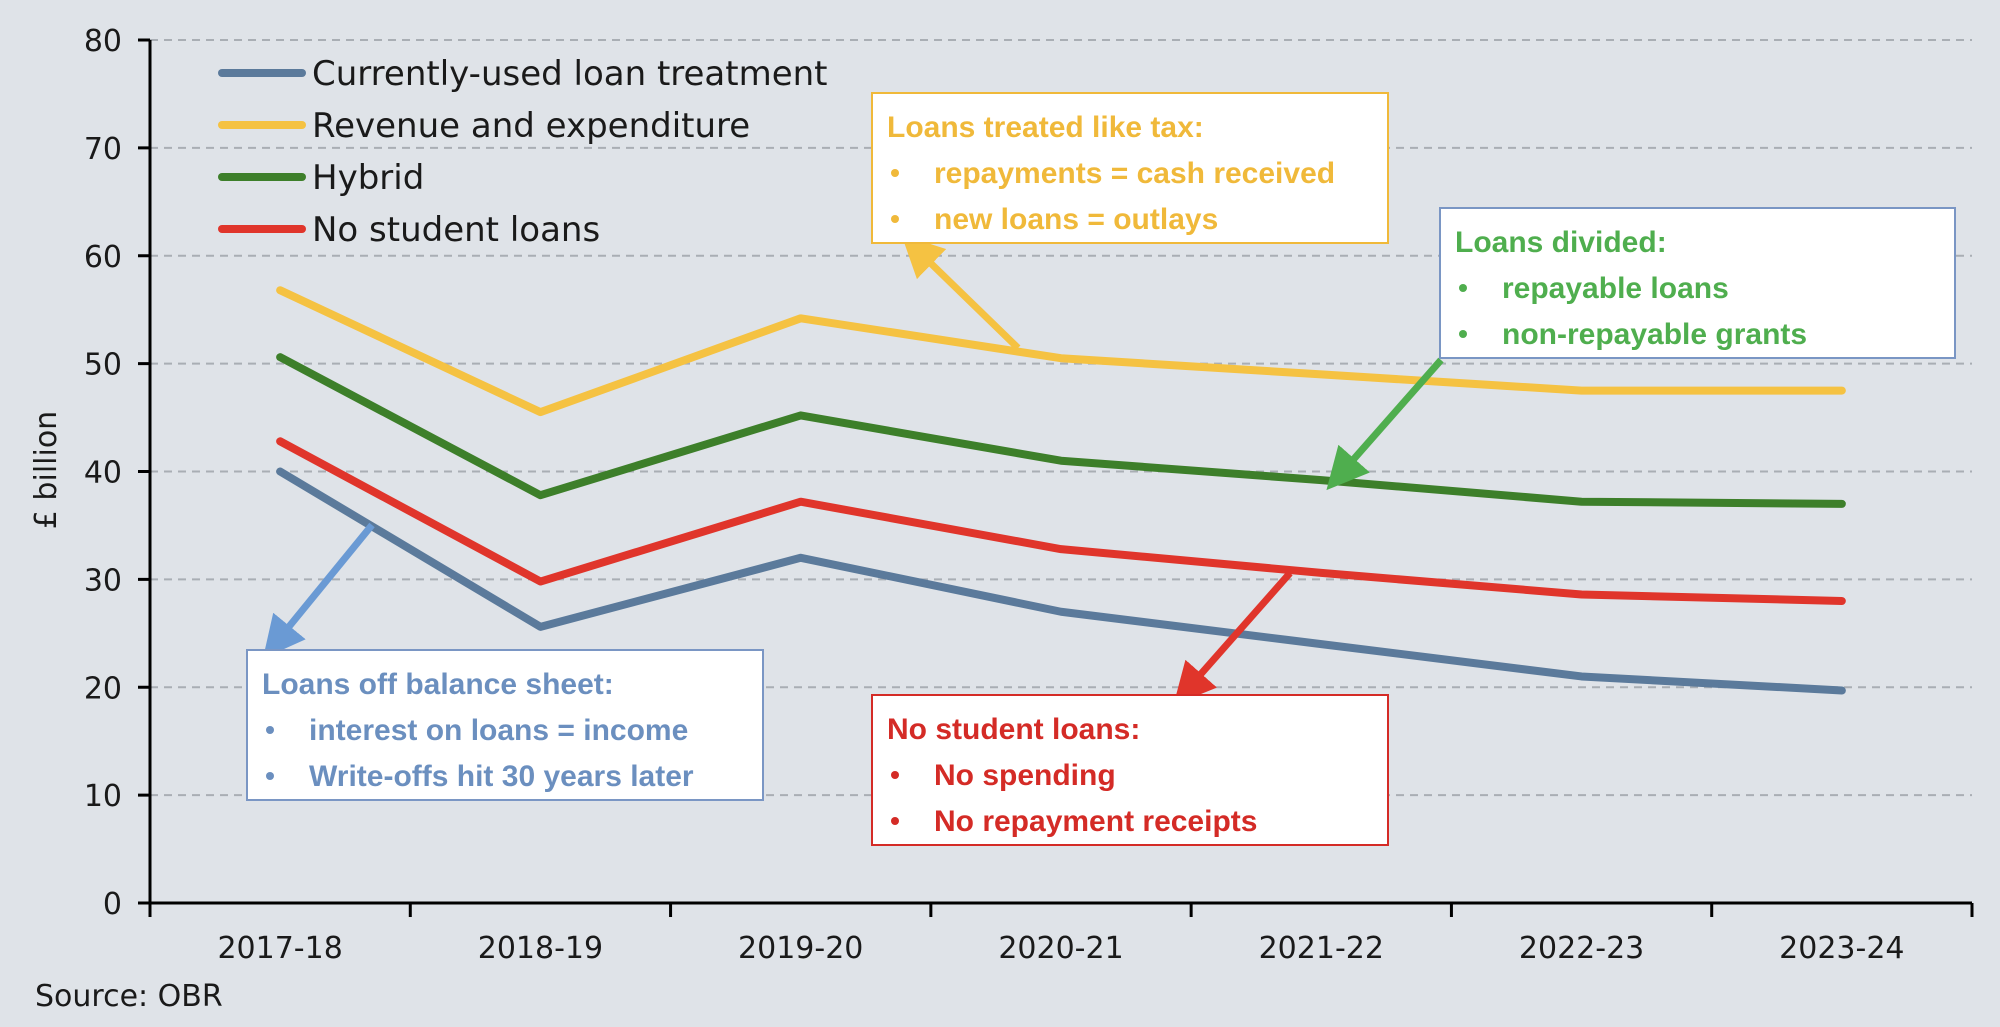 The height and width of the screenshot is (1027, 2000). What do you see at coordinates (129, 996) in the screenshot?
I see `source-note: Source: OBR` at bounding box center [129, 996].